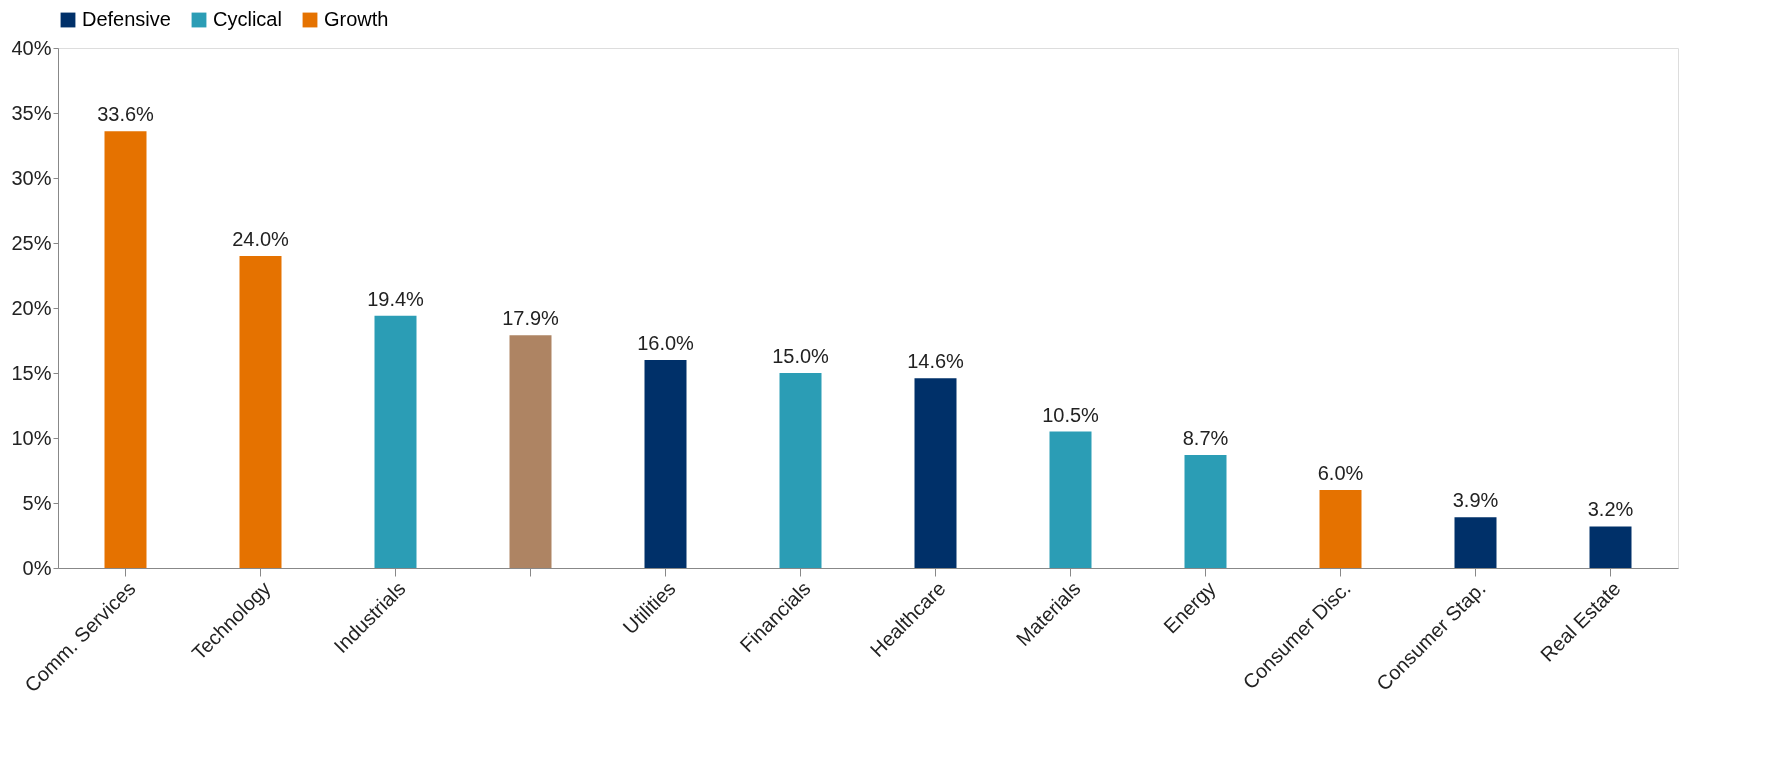 The width and height of the screenshot is (1775, 768). What do you see at coordinates (247, 19) in the screenshot?
I see `legend-label: Cyclical` at bounding box center [247, 19].